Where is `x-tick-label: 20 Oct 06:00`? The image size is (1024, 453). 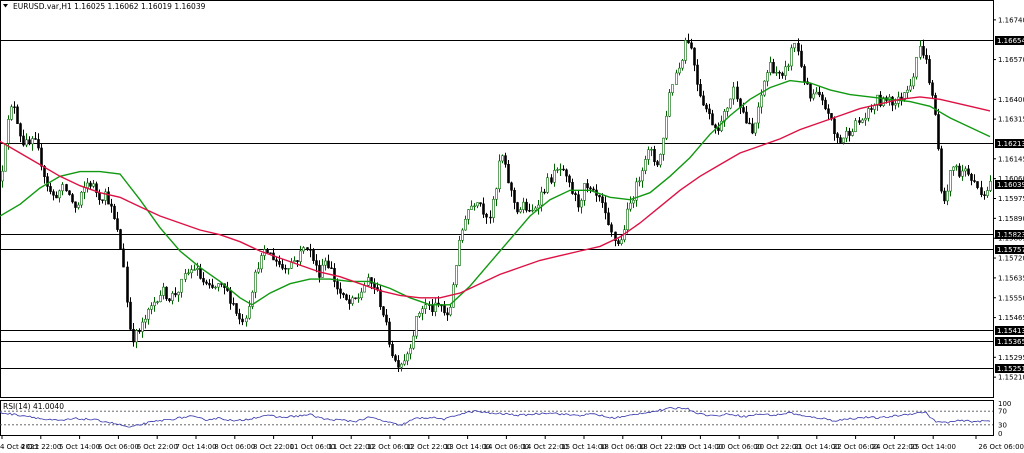
x-tick-label: 20 Oct 06:00 is located at coordinates (739, 447).